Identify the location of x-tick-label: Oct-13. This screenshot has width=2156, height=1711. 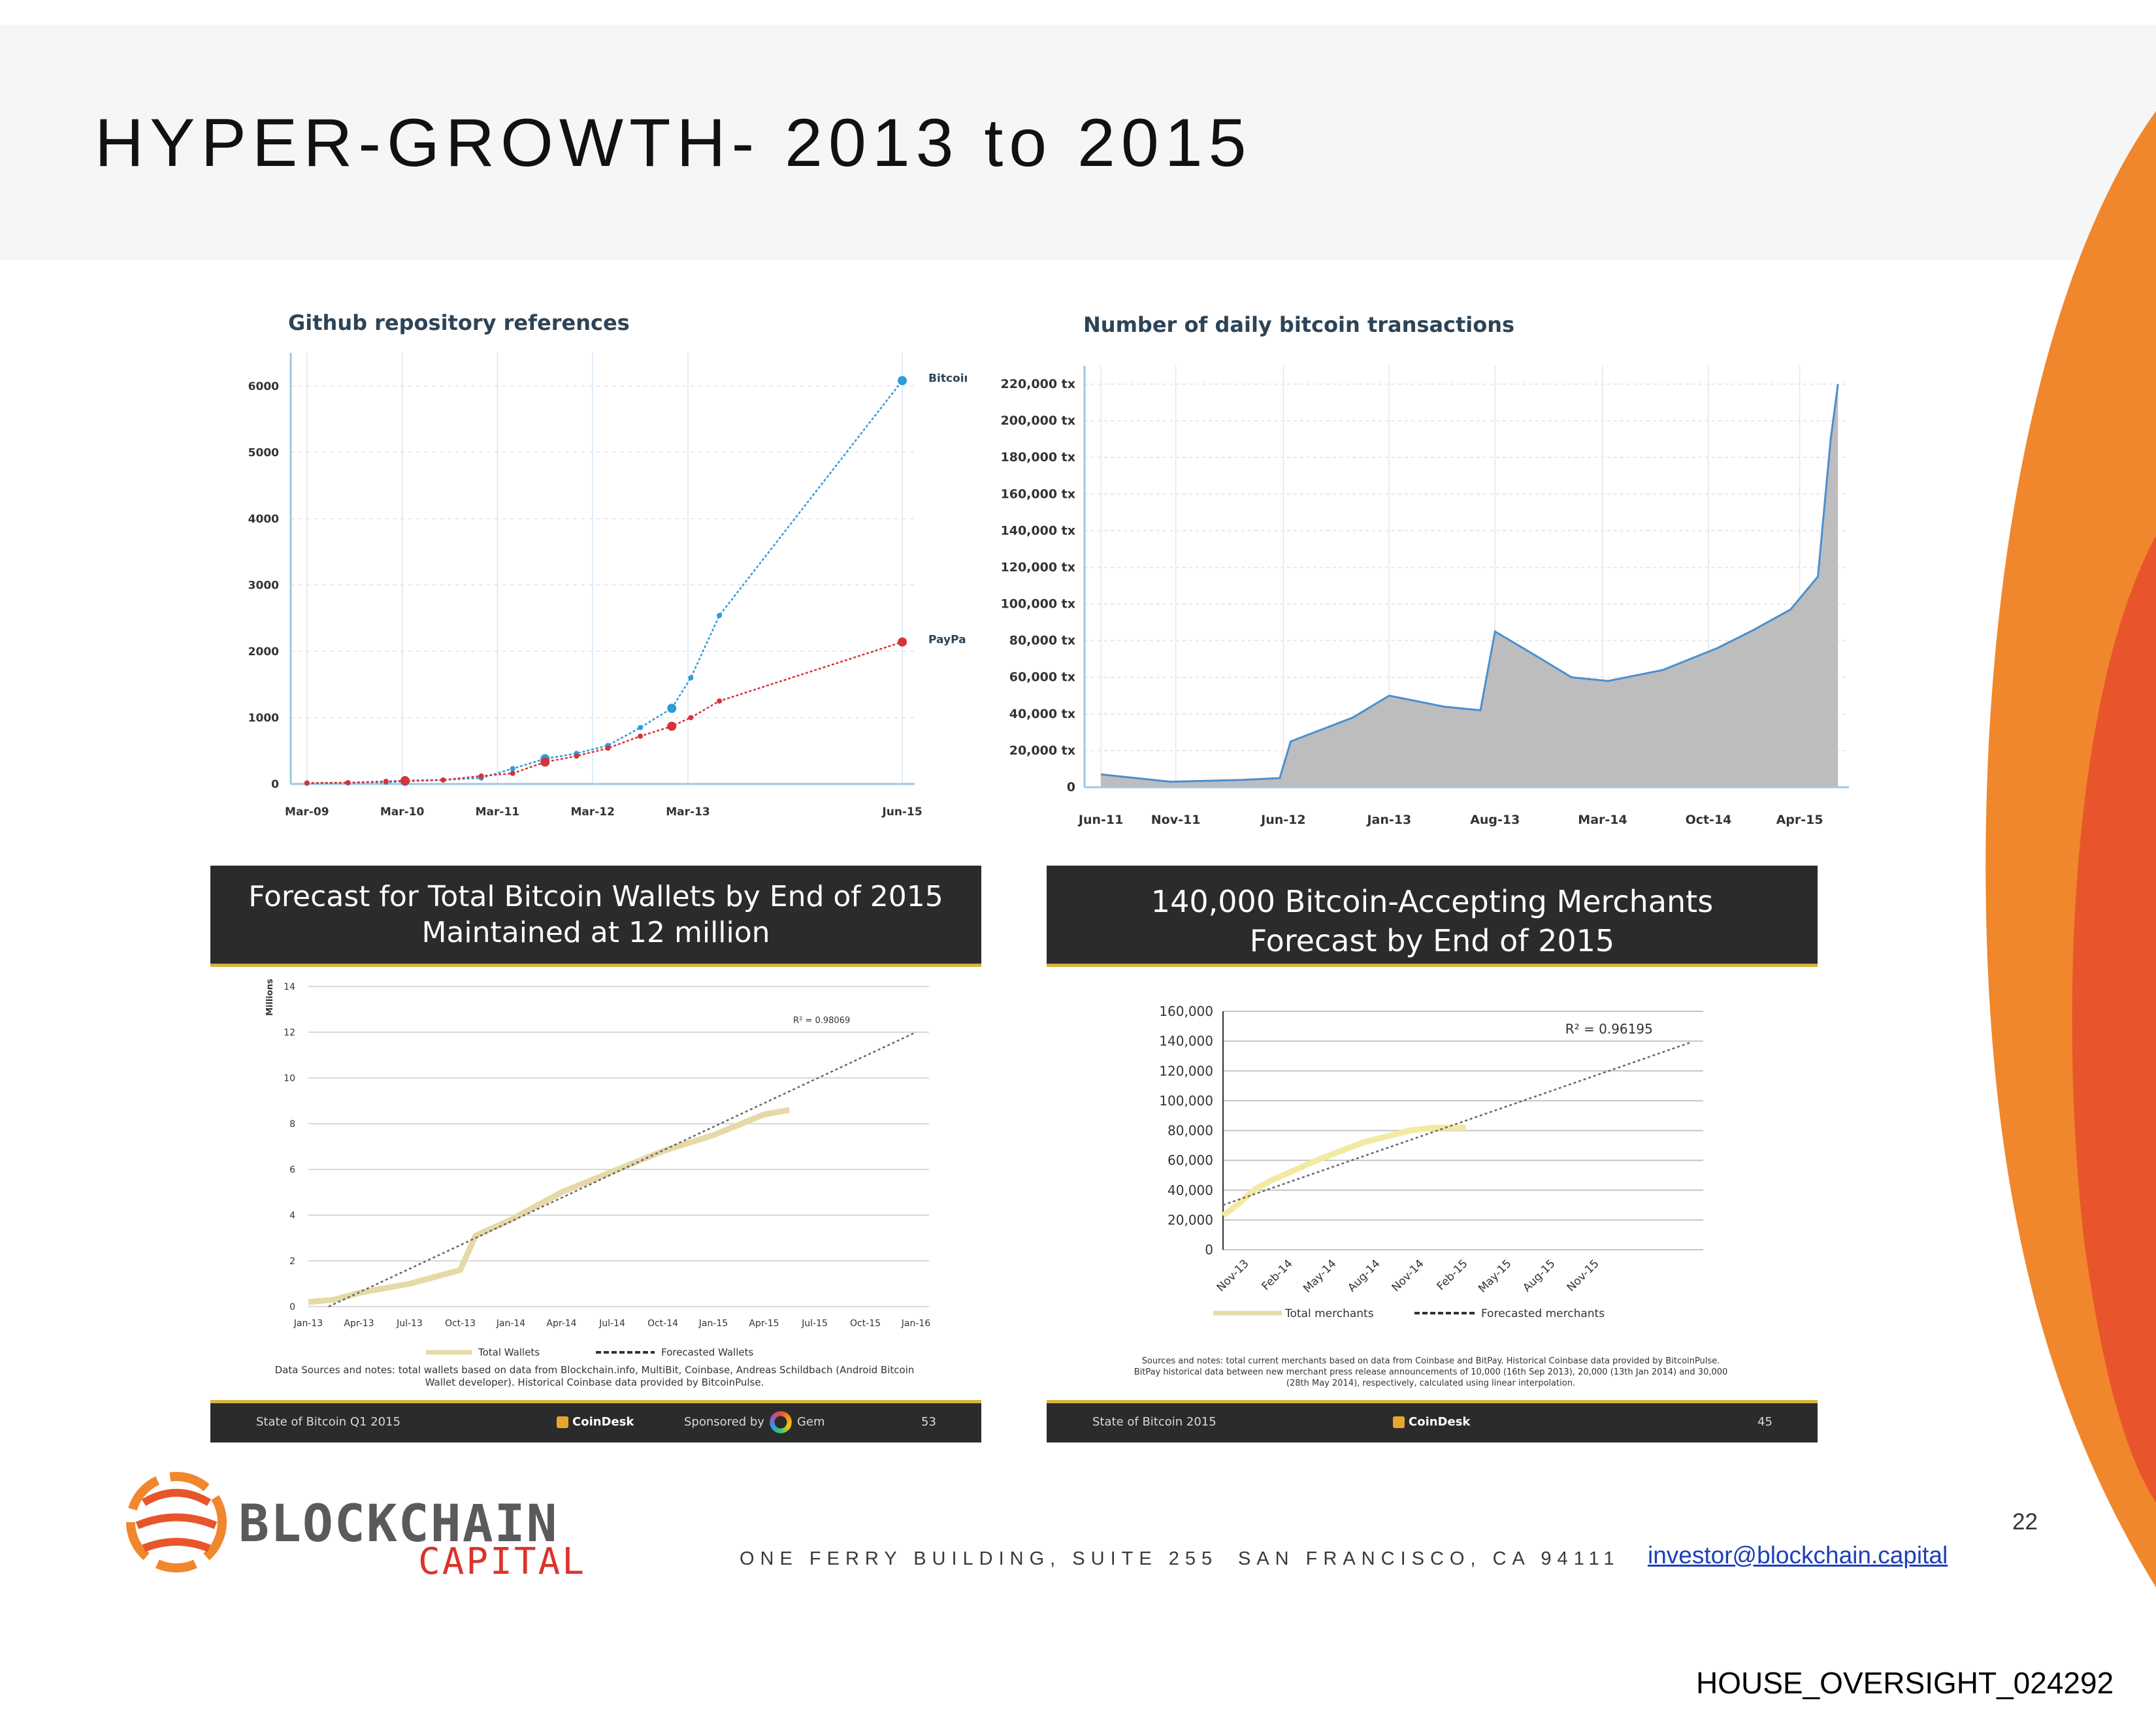
(460, 1323).